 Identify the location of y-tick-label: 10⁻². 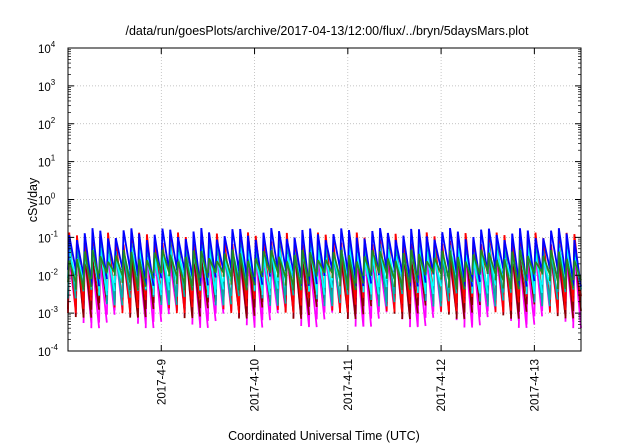
(48, 275).